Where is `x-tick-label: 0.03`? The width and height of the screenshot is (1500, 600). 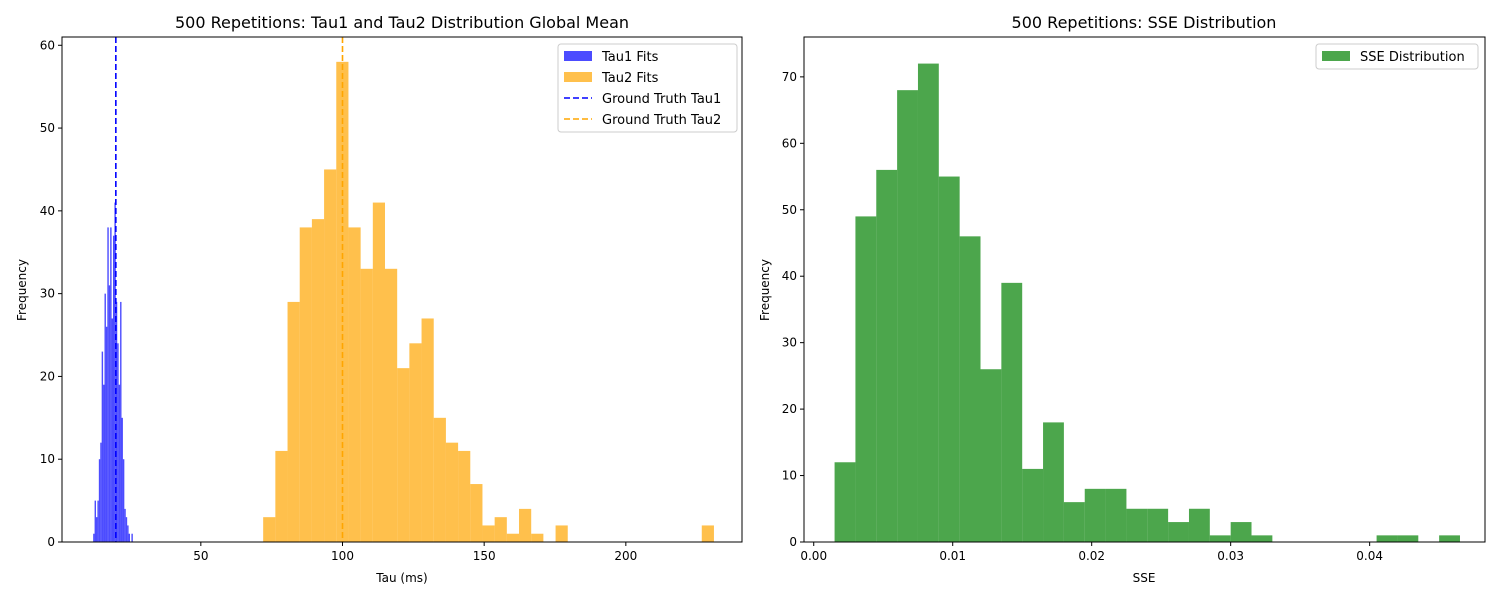 x-tick-label: 0.03 is located at coordinates (1230, 556).